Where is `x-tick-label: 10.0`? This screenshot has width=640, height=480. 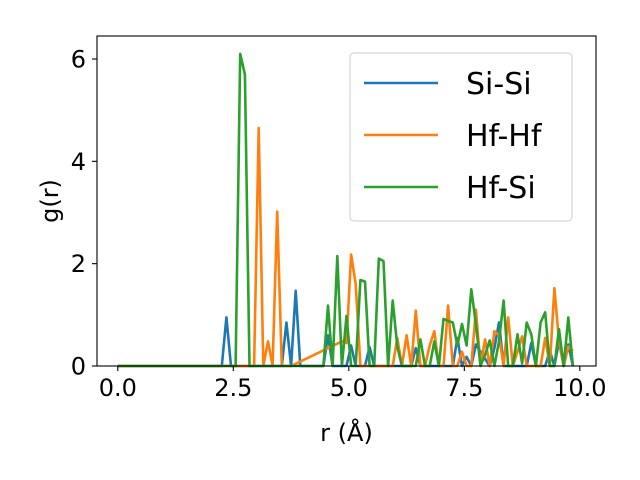 x-tick-label: 10.0 is located at coordinates (579, 388).